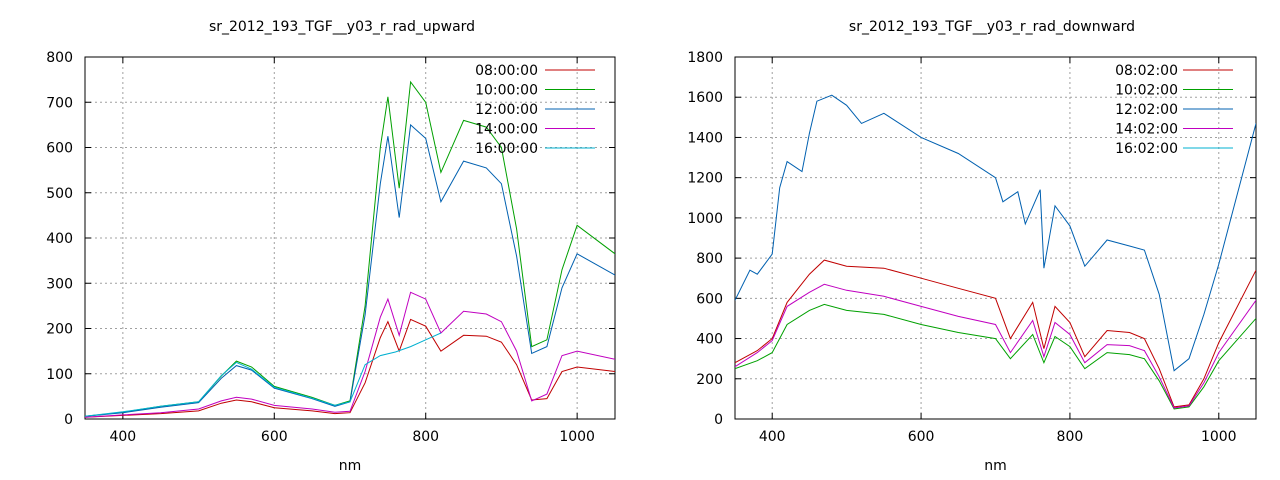 The image size is (1280, 480). Describe the element at coordinates (705, 98) in the screenshot. I see `y-tick-label: 1600` at that location.